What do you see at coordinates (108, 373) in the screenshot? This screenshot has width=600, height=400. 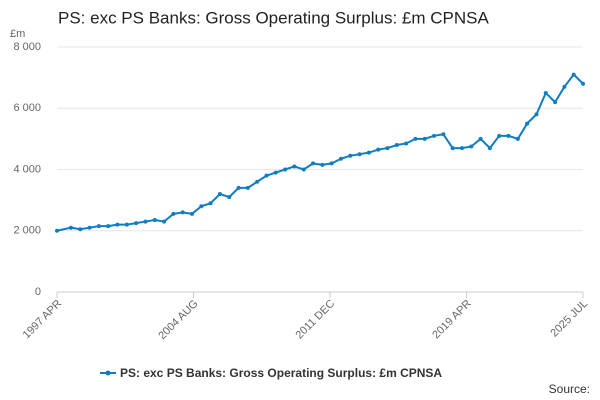 I see `legend-marker` at bounding box center [108, 373].